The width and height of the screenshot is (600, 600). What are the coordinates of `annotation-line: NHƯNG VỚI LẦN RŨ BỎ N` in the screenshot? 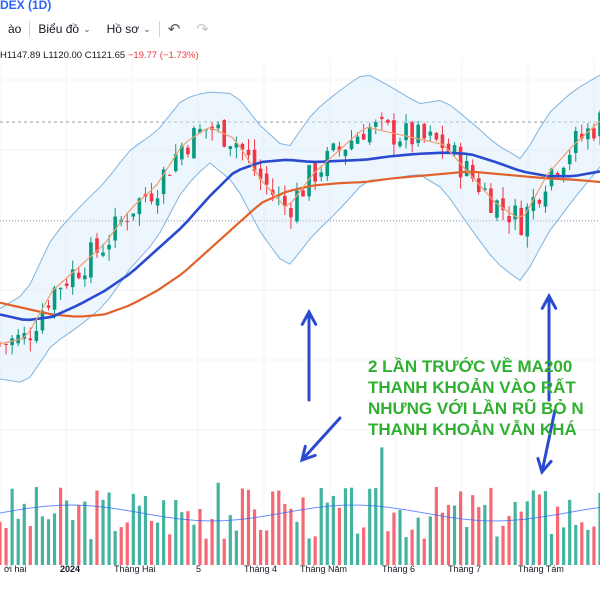 It's located at (476, 408).